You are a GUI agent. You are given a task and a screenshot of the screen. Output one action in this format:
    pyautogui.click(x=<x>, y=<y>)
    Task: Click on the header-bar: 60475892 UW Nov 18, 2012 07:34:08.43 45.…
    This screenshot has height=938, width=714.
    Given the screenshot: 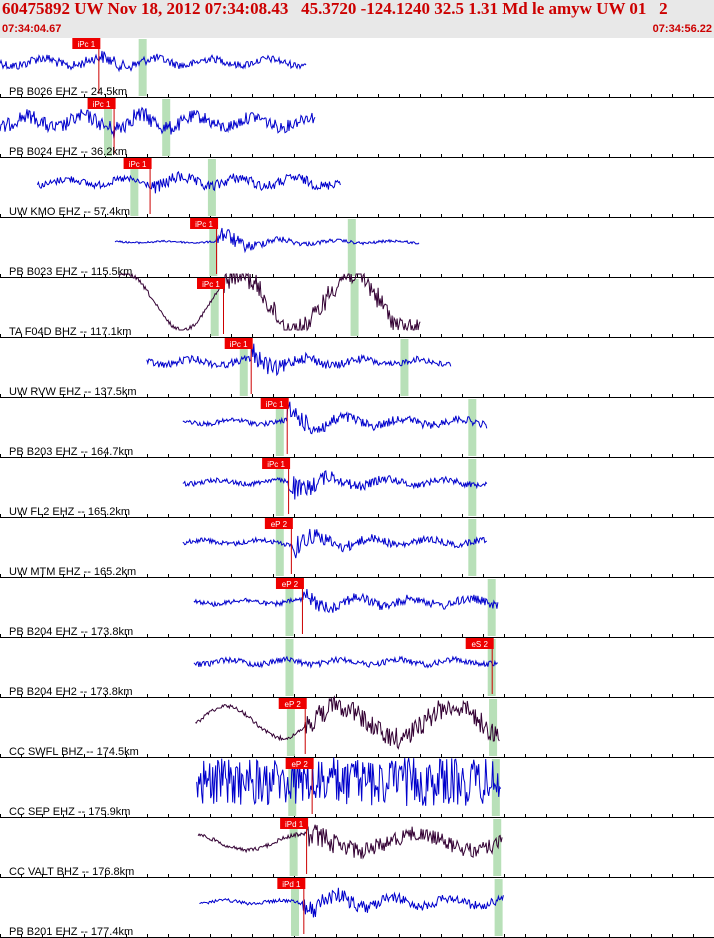 What is the action you would take?
    pyautogui.click(x=357, y=19)
    